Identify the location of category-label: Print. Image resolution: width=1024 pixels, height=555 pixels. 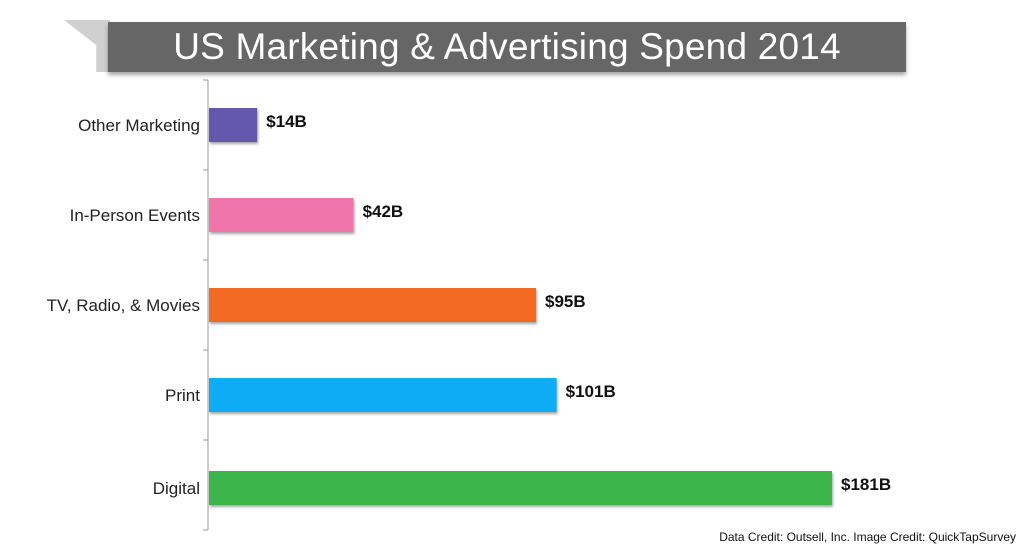
(182, 395).